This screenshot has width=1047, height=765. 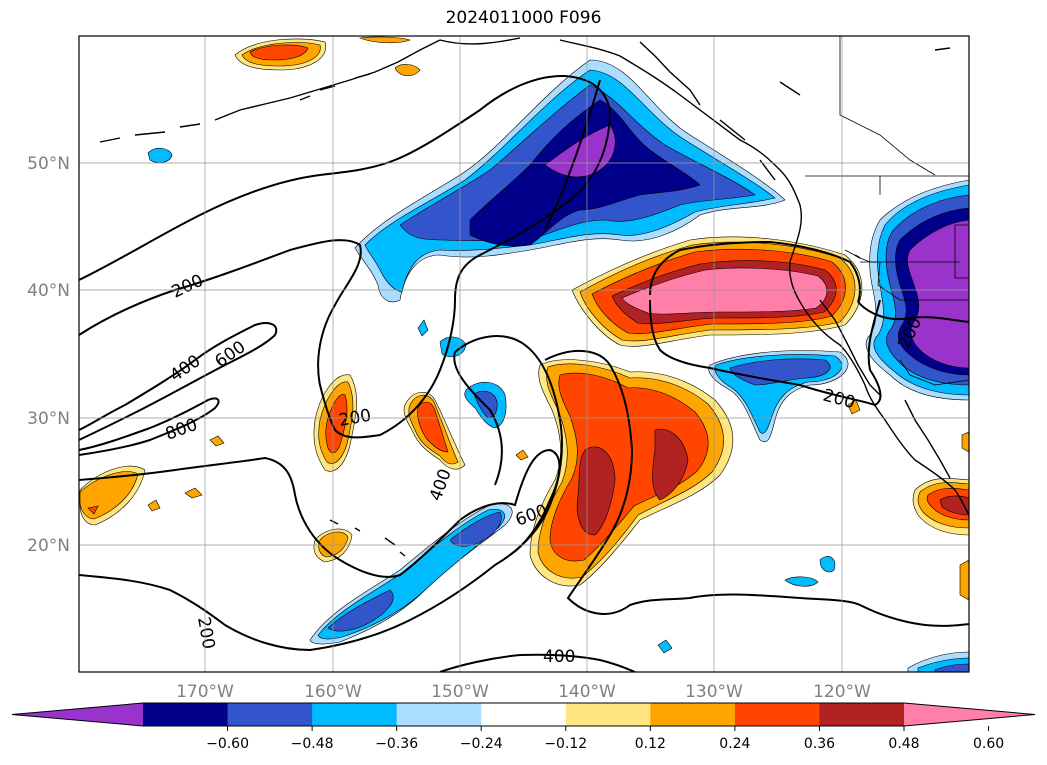 What do you see at coordinates (48, 291) in the screenshot?
I see `lat-label-40n: 40°N` at bounding box center [48, 291].